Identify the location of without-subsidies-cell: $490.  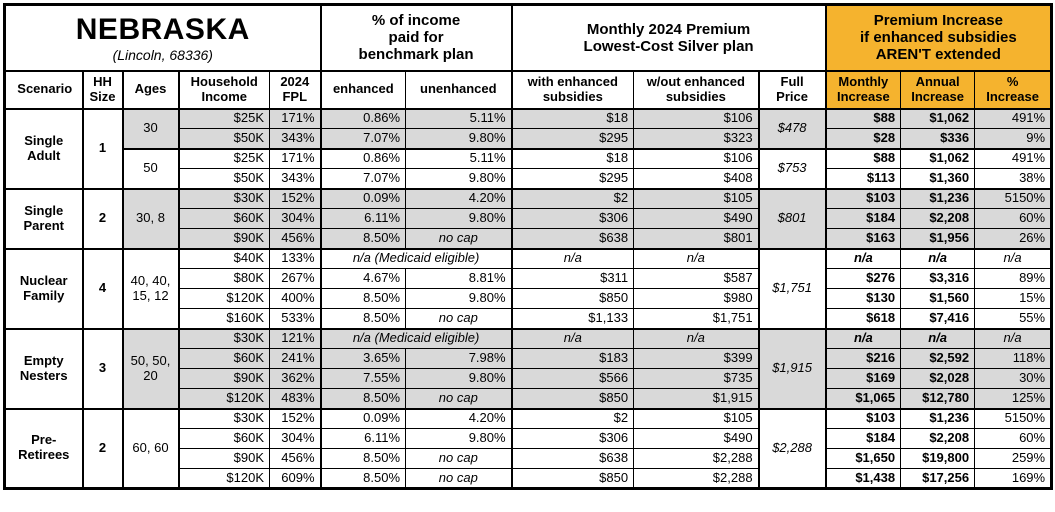
(696, 438).